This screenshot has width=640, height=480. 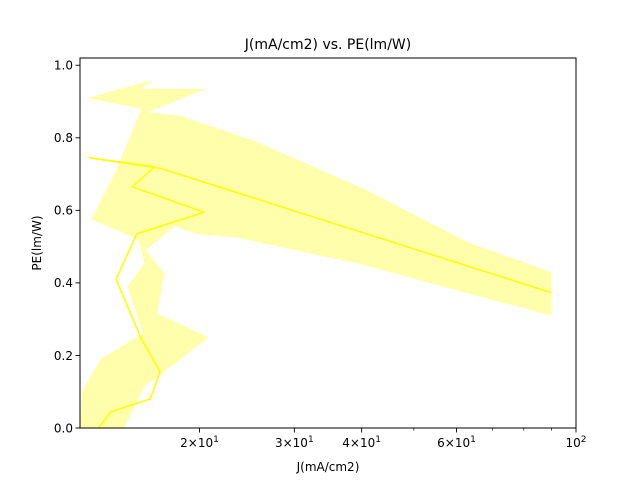 I want to click on y-tick-label: 0.4, so click(x=63, y=283).